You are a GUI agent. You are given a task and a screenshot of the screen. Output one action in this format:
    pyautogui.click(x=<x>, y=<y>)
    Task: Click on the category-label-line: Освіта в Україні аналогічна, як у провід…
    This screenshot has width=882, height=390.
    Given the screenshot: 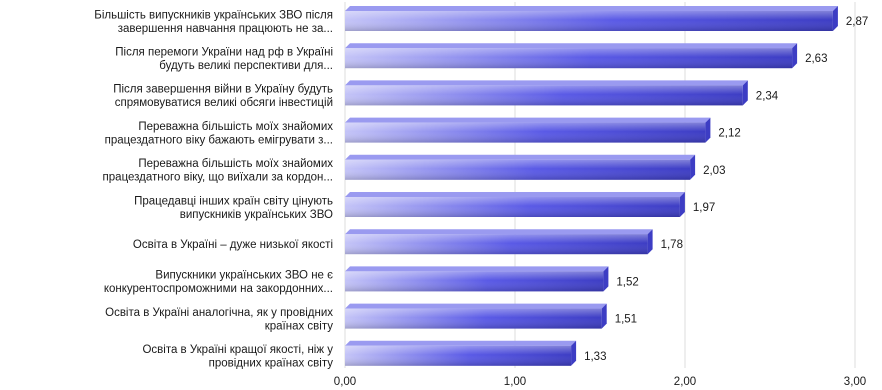 What is the action you would take?
    pyautogui.click(x=219, y=313)
    